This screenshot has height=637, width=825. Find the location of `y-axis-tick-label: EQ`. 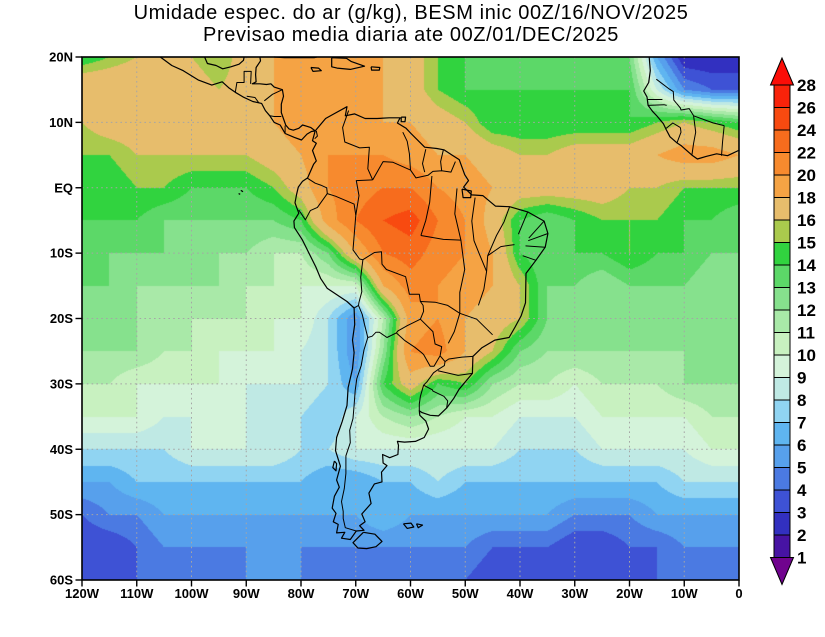

y-axis-tick-label: EQ is located at coordinates (63, 187).